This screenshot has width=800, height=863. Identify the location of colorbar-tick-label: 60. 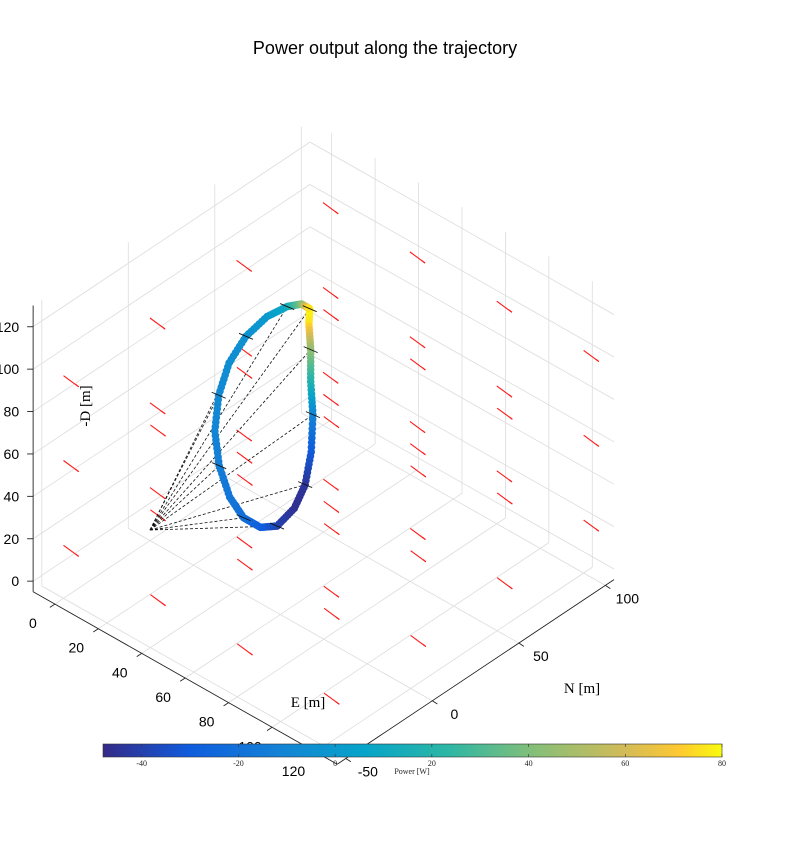
(625, 763).